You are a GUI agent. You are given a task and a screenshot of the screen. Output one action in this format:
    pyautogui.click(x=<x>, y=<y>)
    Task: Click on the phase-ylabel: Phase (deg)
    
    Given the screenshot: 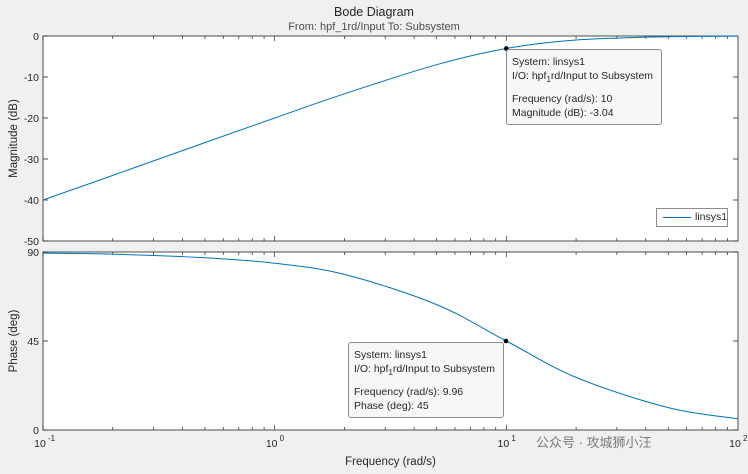 What is the action you would take?
    pyautogui.click(x=14, y=341)
    